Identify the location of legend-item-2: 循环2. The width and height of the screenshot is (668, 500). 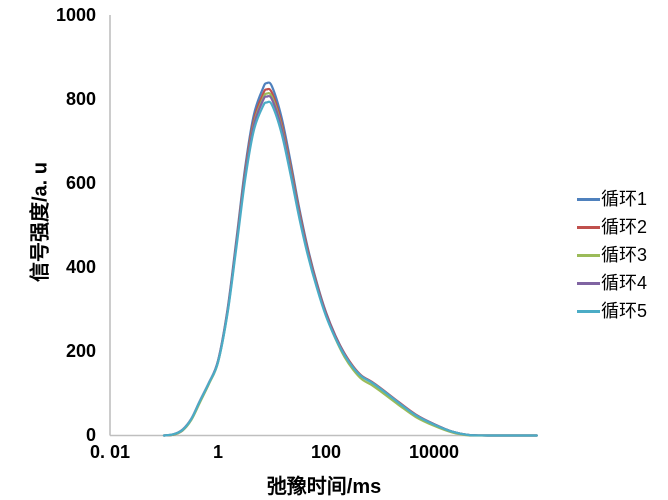
(612, 227).